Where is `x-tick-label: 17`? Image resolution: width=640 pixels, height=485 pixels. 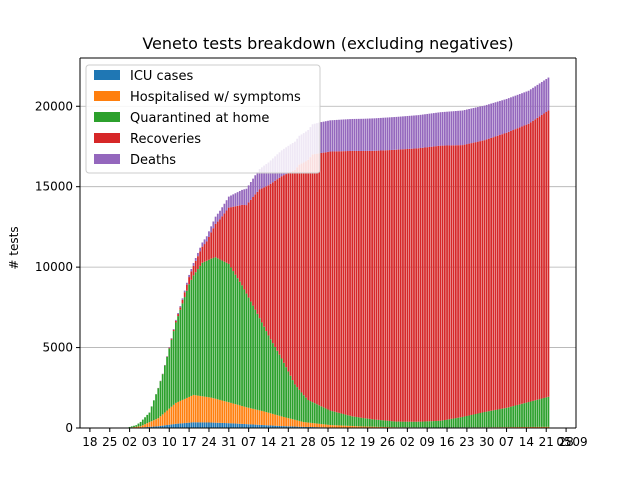 x-tick-label: 17 is located at coordinates (188, 442).